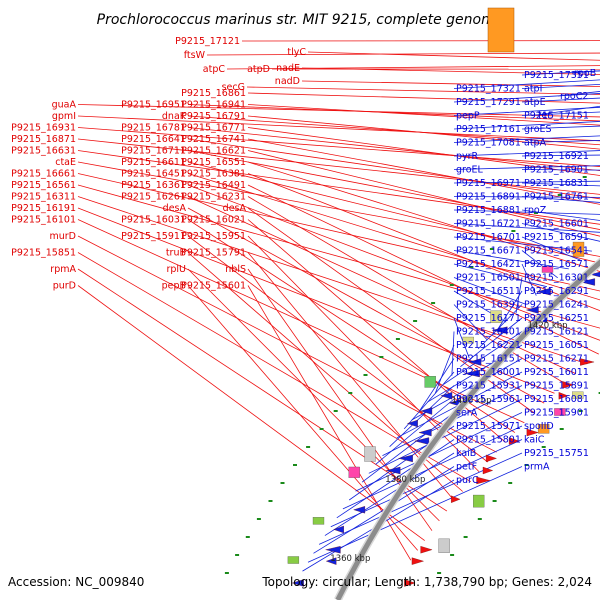 The height and width of the screenshot is (600, 600). I want to click on right-gene-label: P9215_15961, so click(488, 399).